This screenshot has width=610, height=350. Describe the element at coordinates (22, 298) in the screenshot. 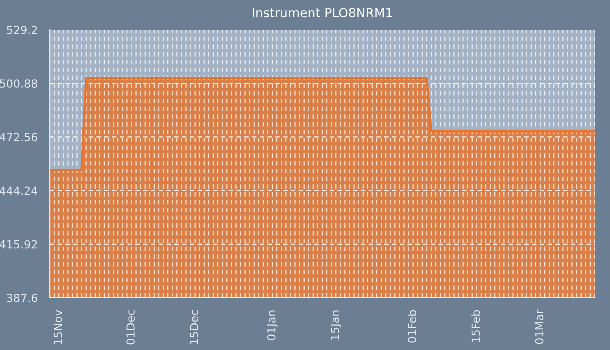

I see `y-tick-label: 387.6` at that location.